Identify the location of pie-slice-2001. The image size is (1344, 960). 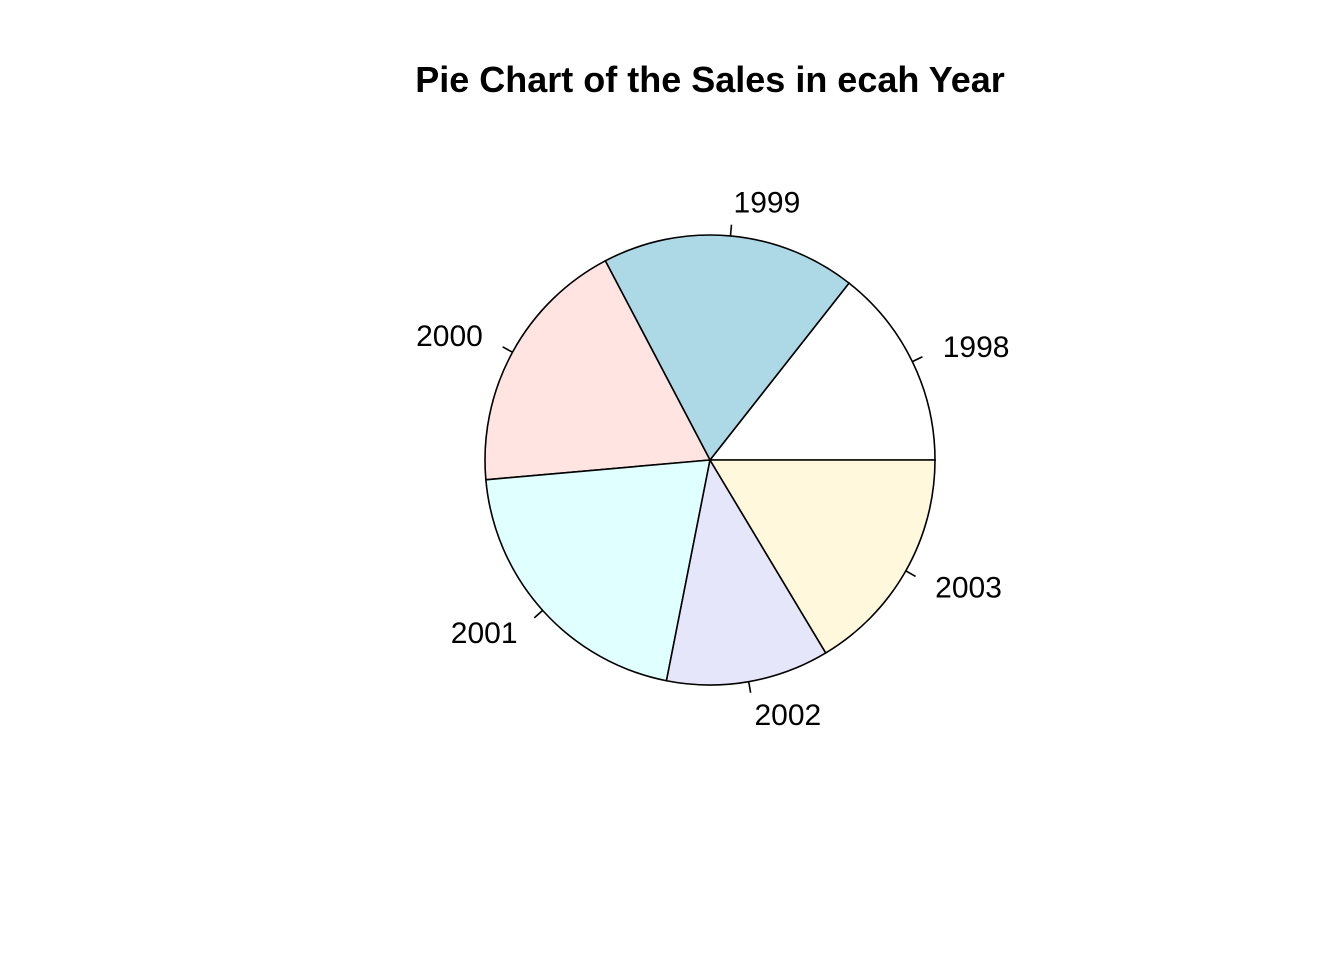
(598, 570).